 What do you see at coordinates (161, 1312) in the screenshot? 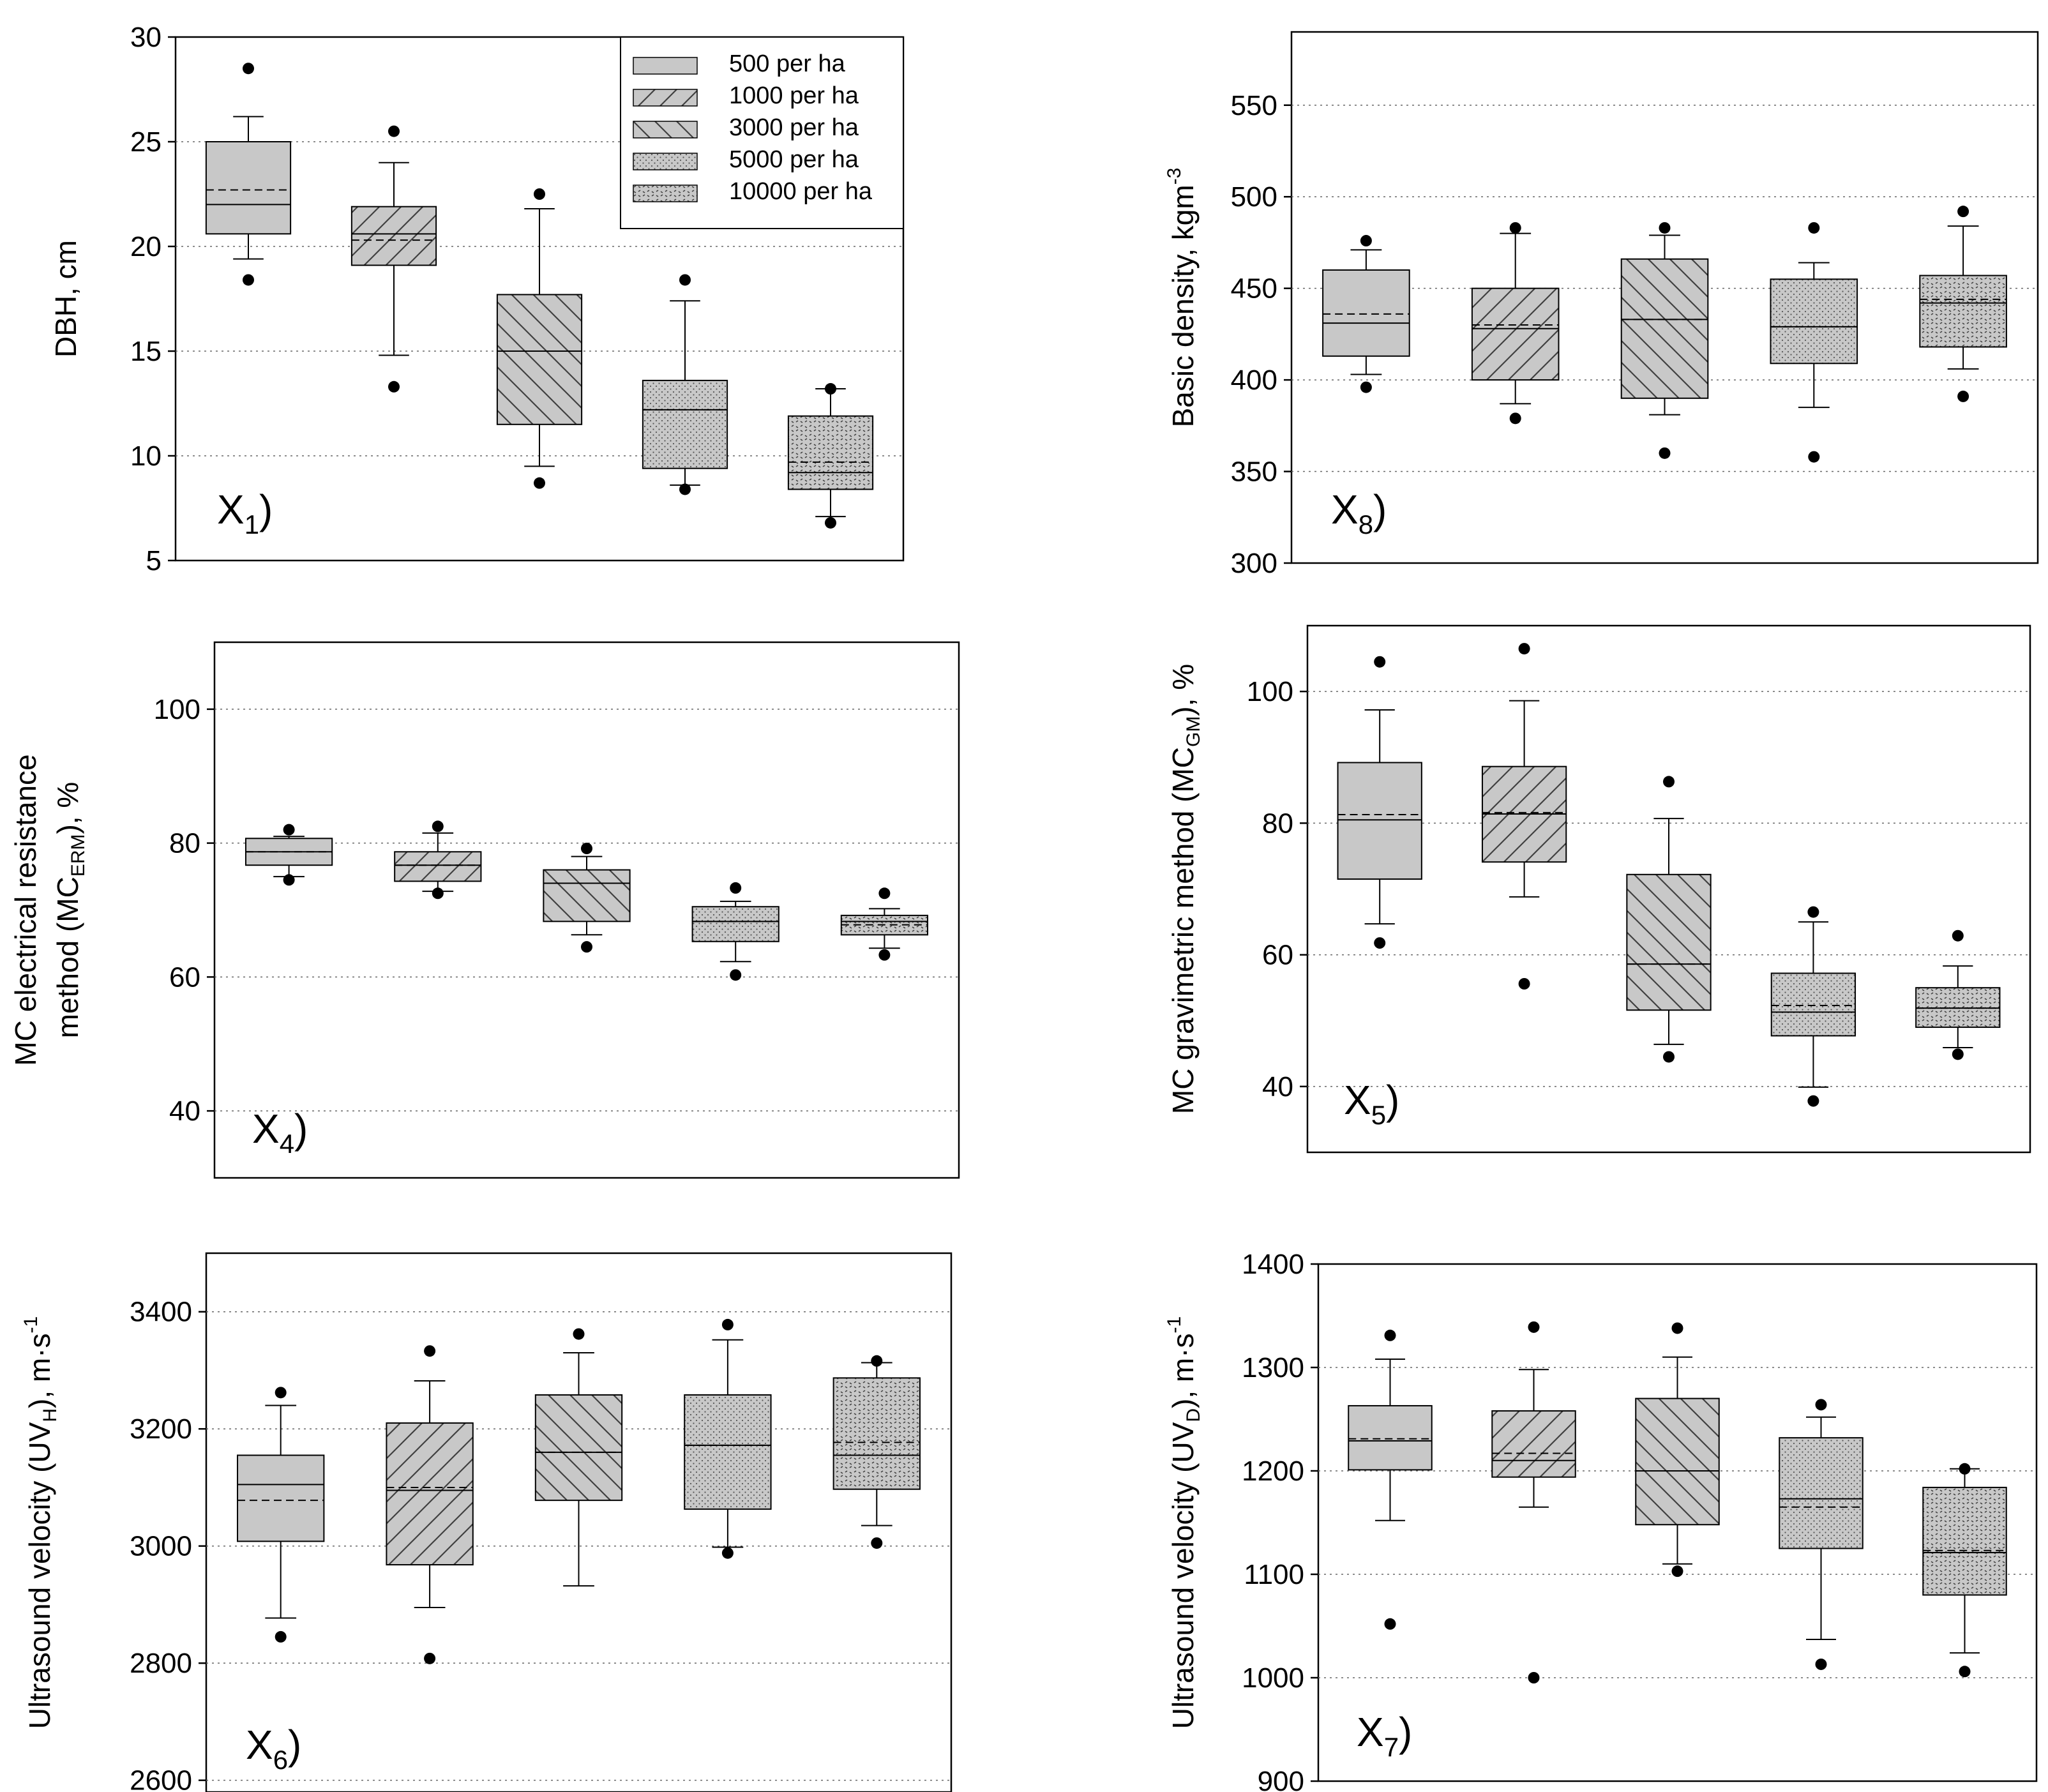
I see `y-tick-label: 3400` at bounding box center [161, 1312].